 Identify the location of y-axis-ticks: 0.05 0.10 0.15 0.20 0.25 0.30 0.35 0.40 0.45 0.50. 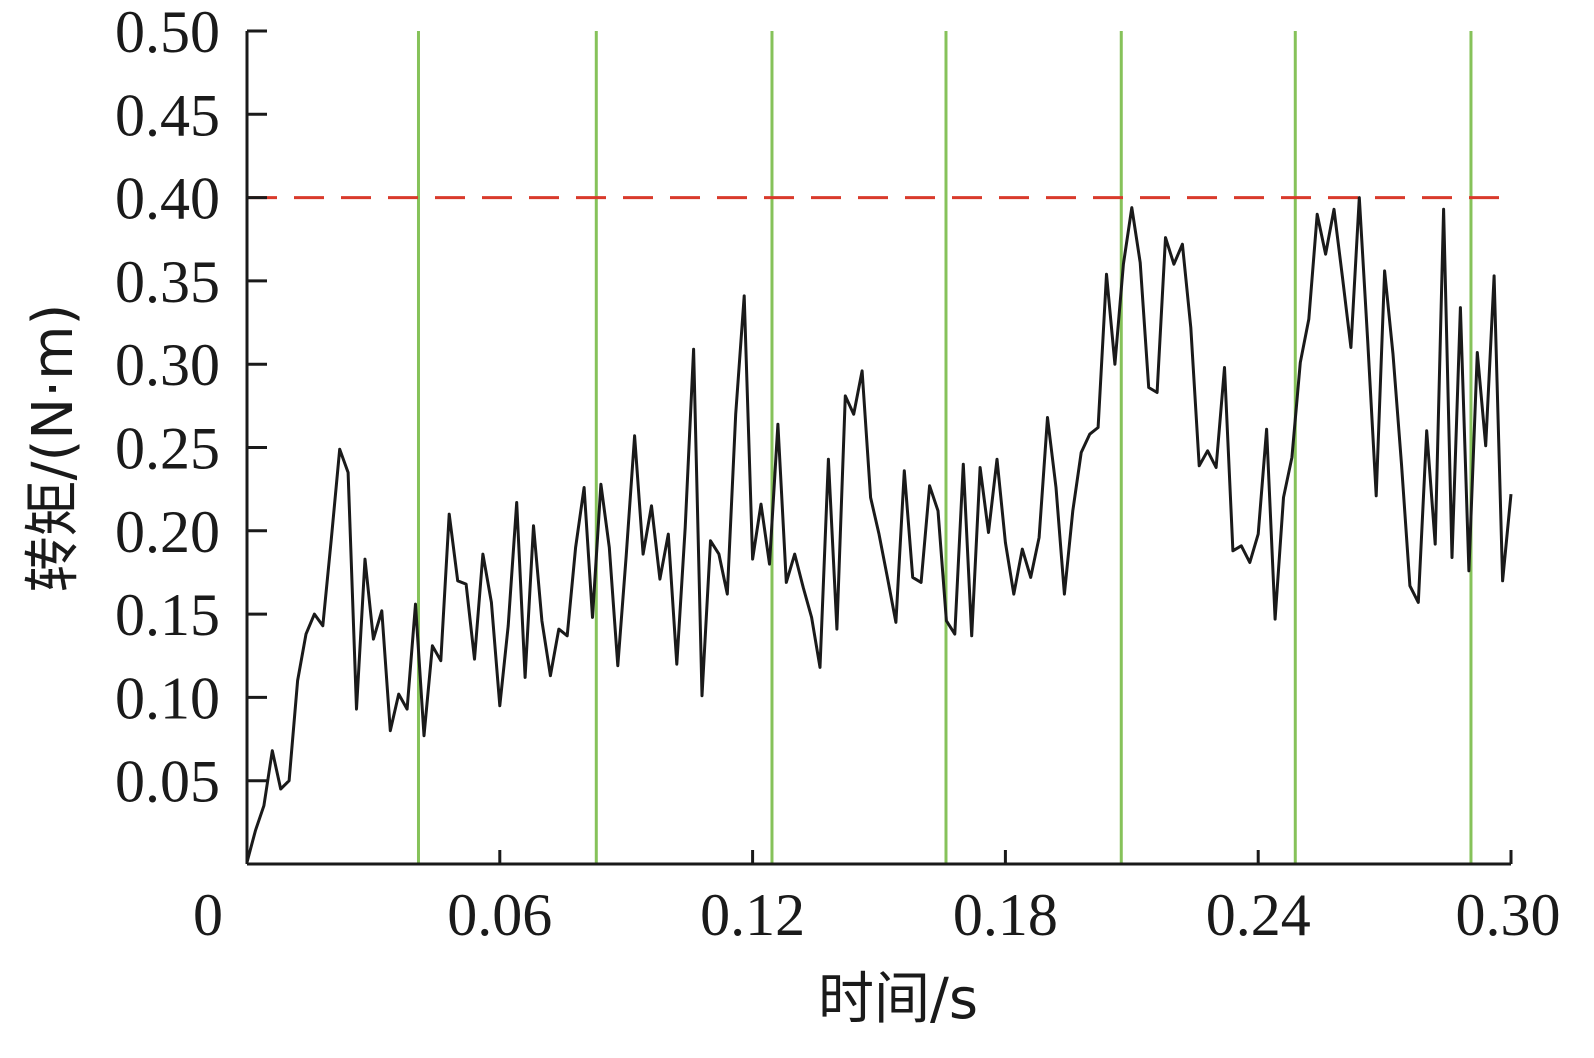
(191, 407).